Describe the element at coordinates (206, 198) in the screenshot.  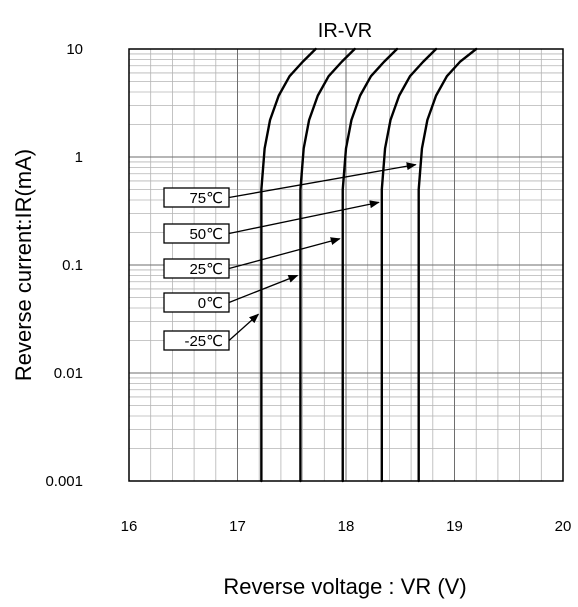
I see `annotation-label: 75℃` at that location.